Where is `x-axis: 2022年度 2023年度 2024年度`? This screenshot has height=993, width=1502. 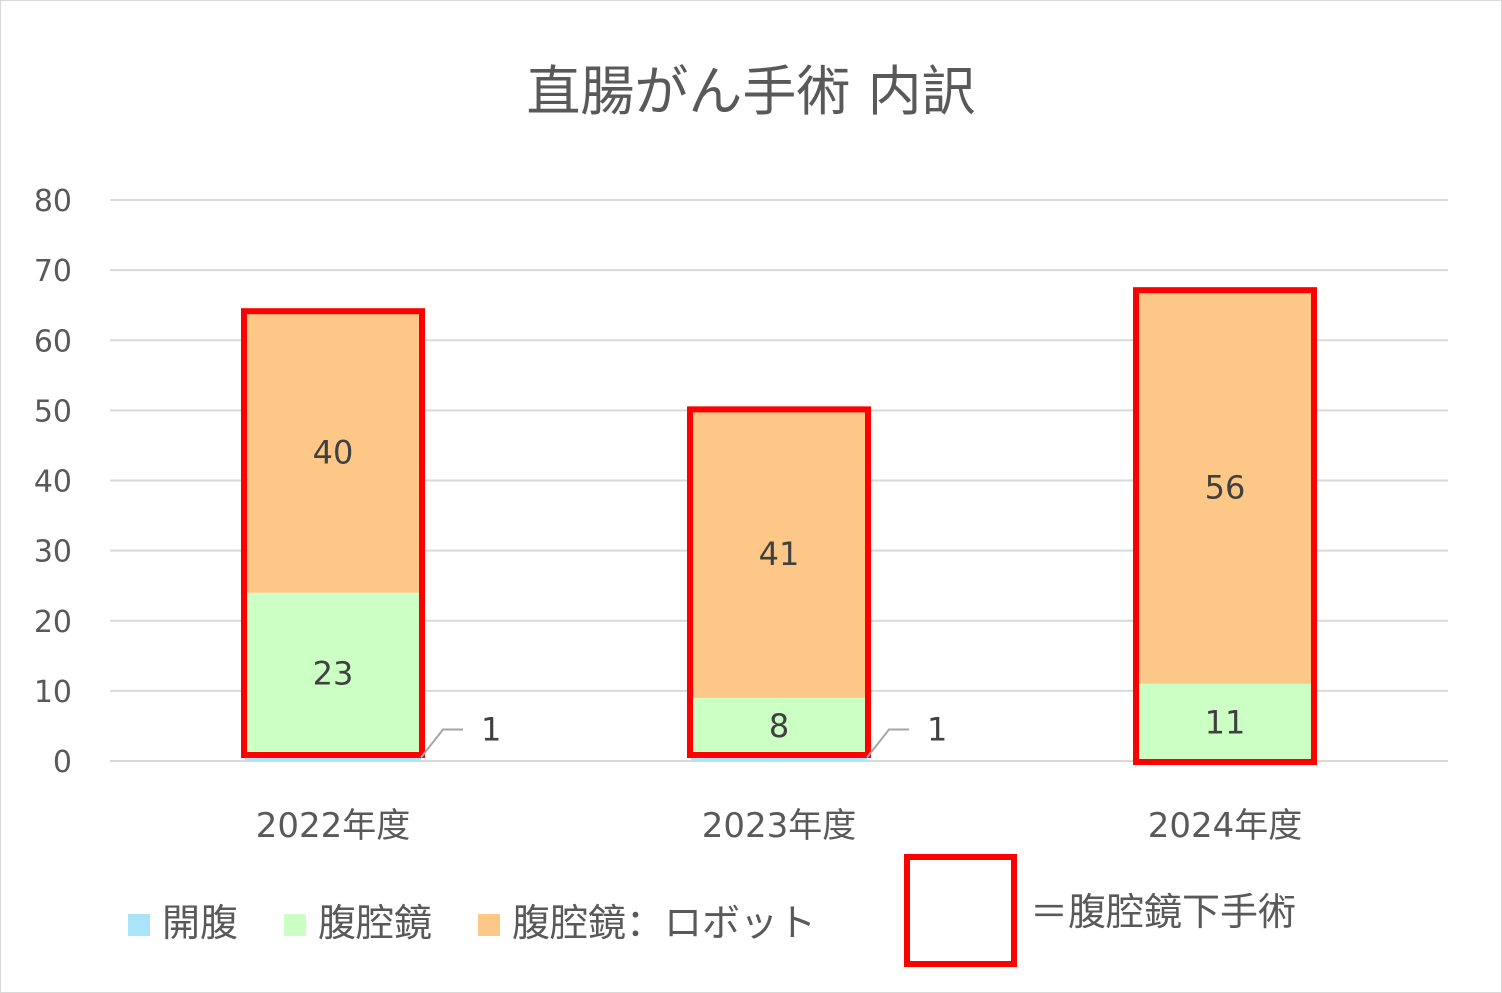
x-axis: 2022年度 2023年度 2024年度 is located at coordinates (779, 826).